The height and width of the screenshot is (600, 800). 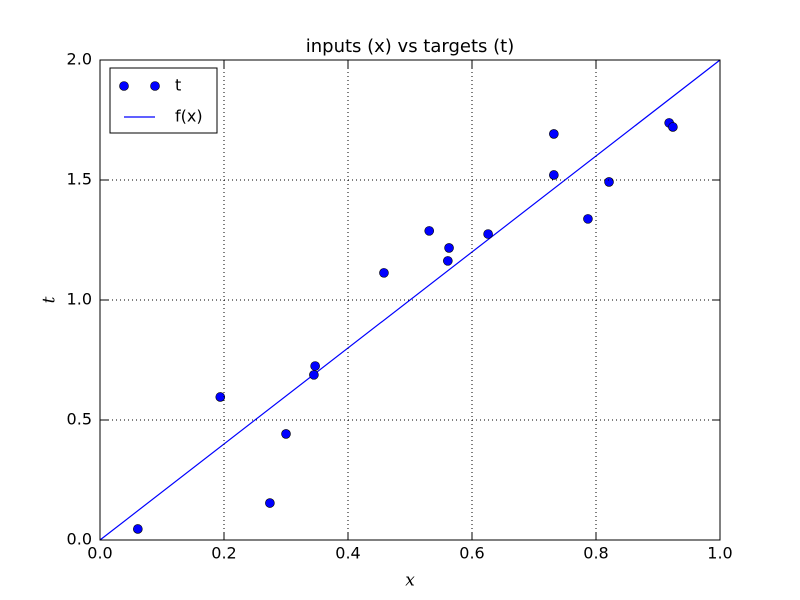 What do you see at coordinates (471, 553) in the screenshot?
I see `x-tick-label: 0.6` at bounding box center [471, 553].